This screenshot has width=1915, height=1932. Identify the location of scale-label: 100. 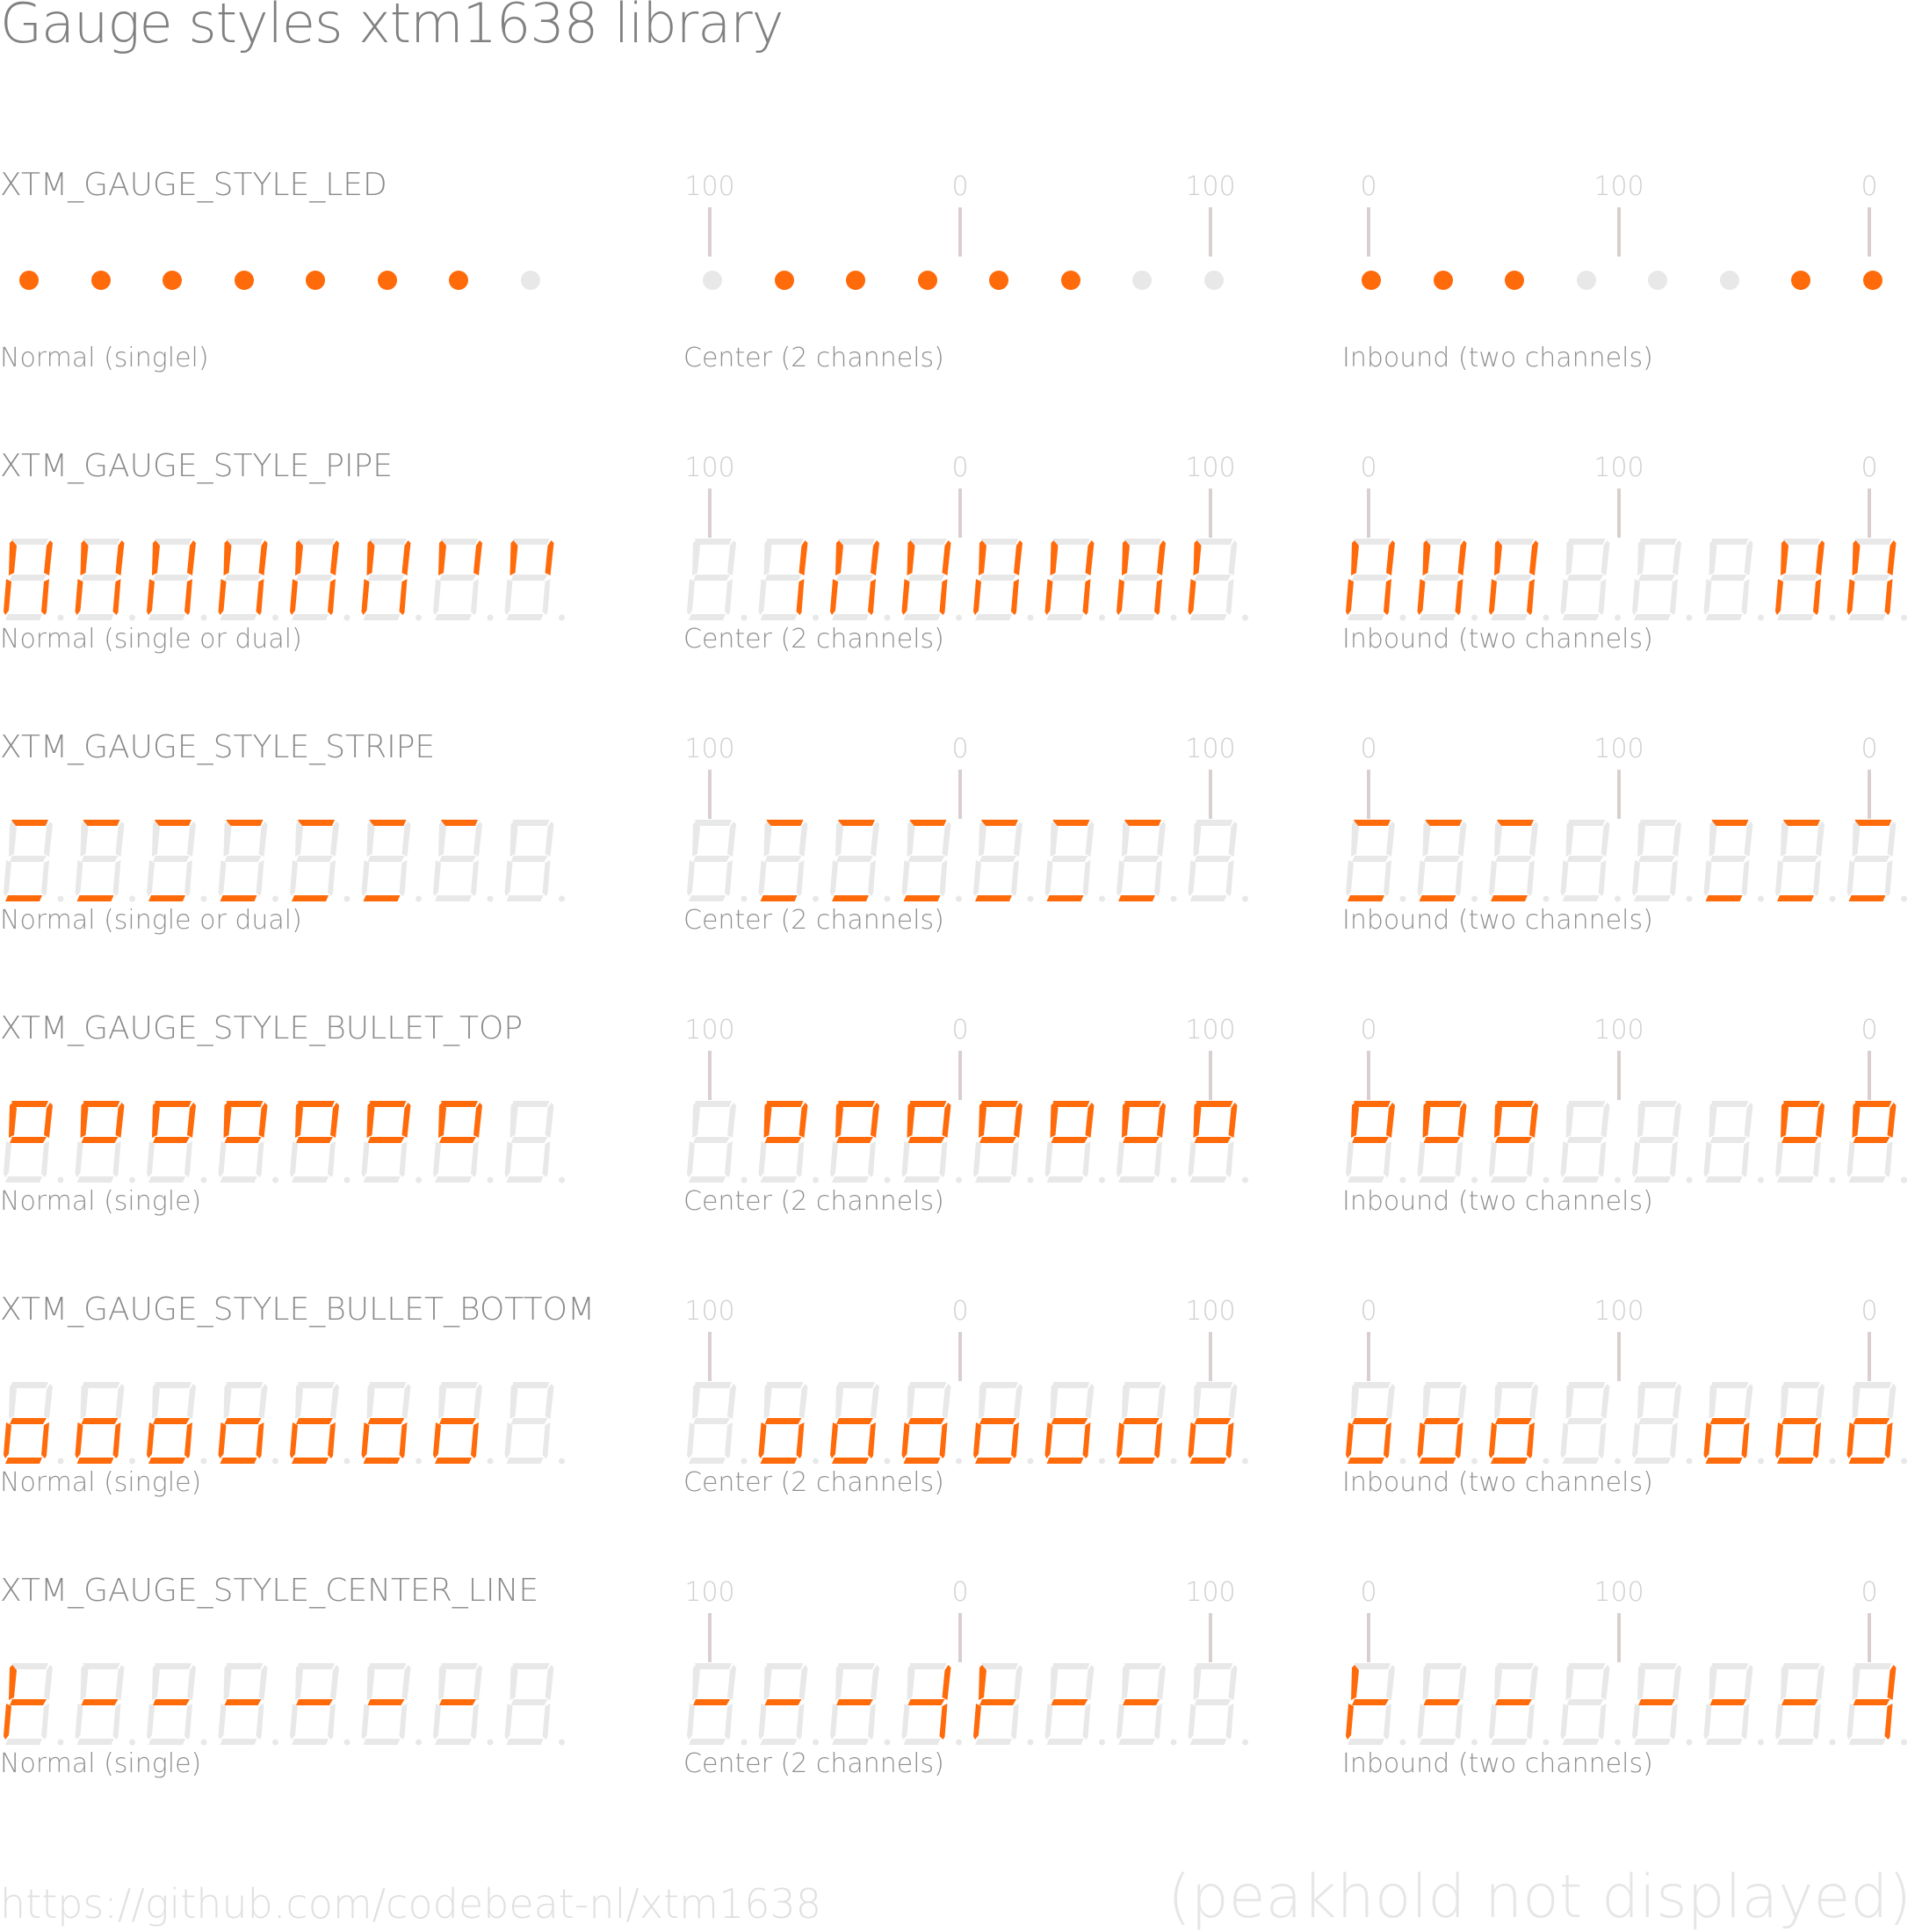
(1618, 1030).